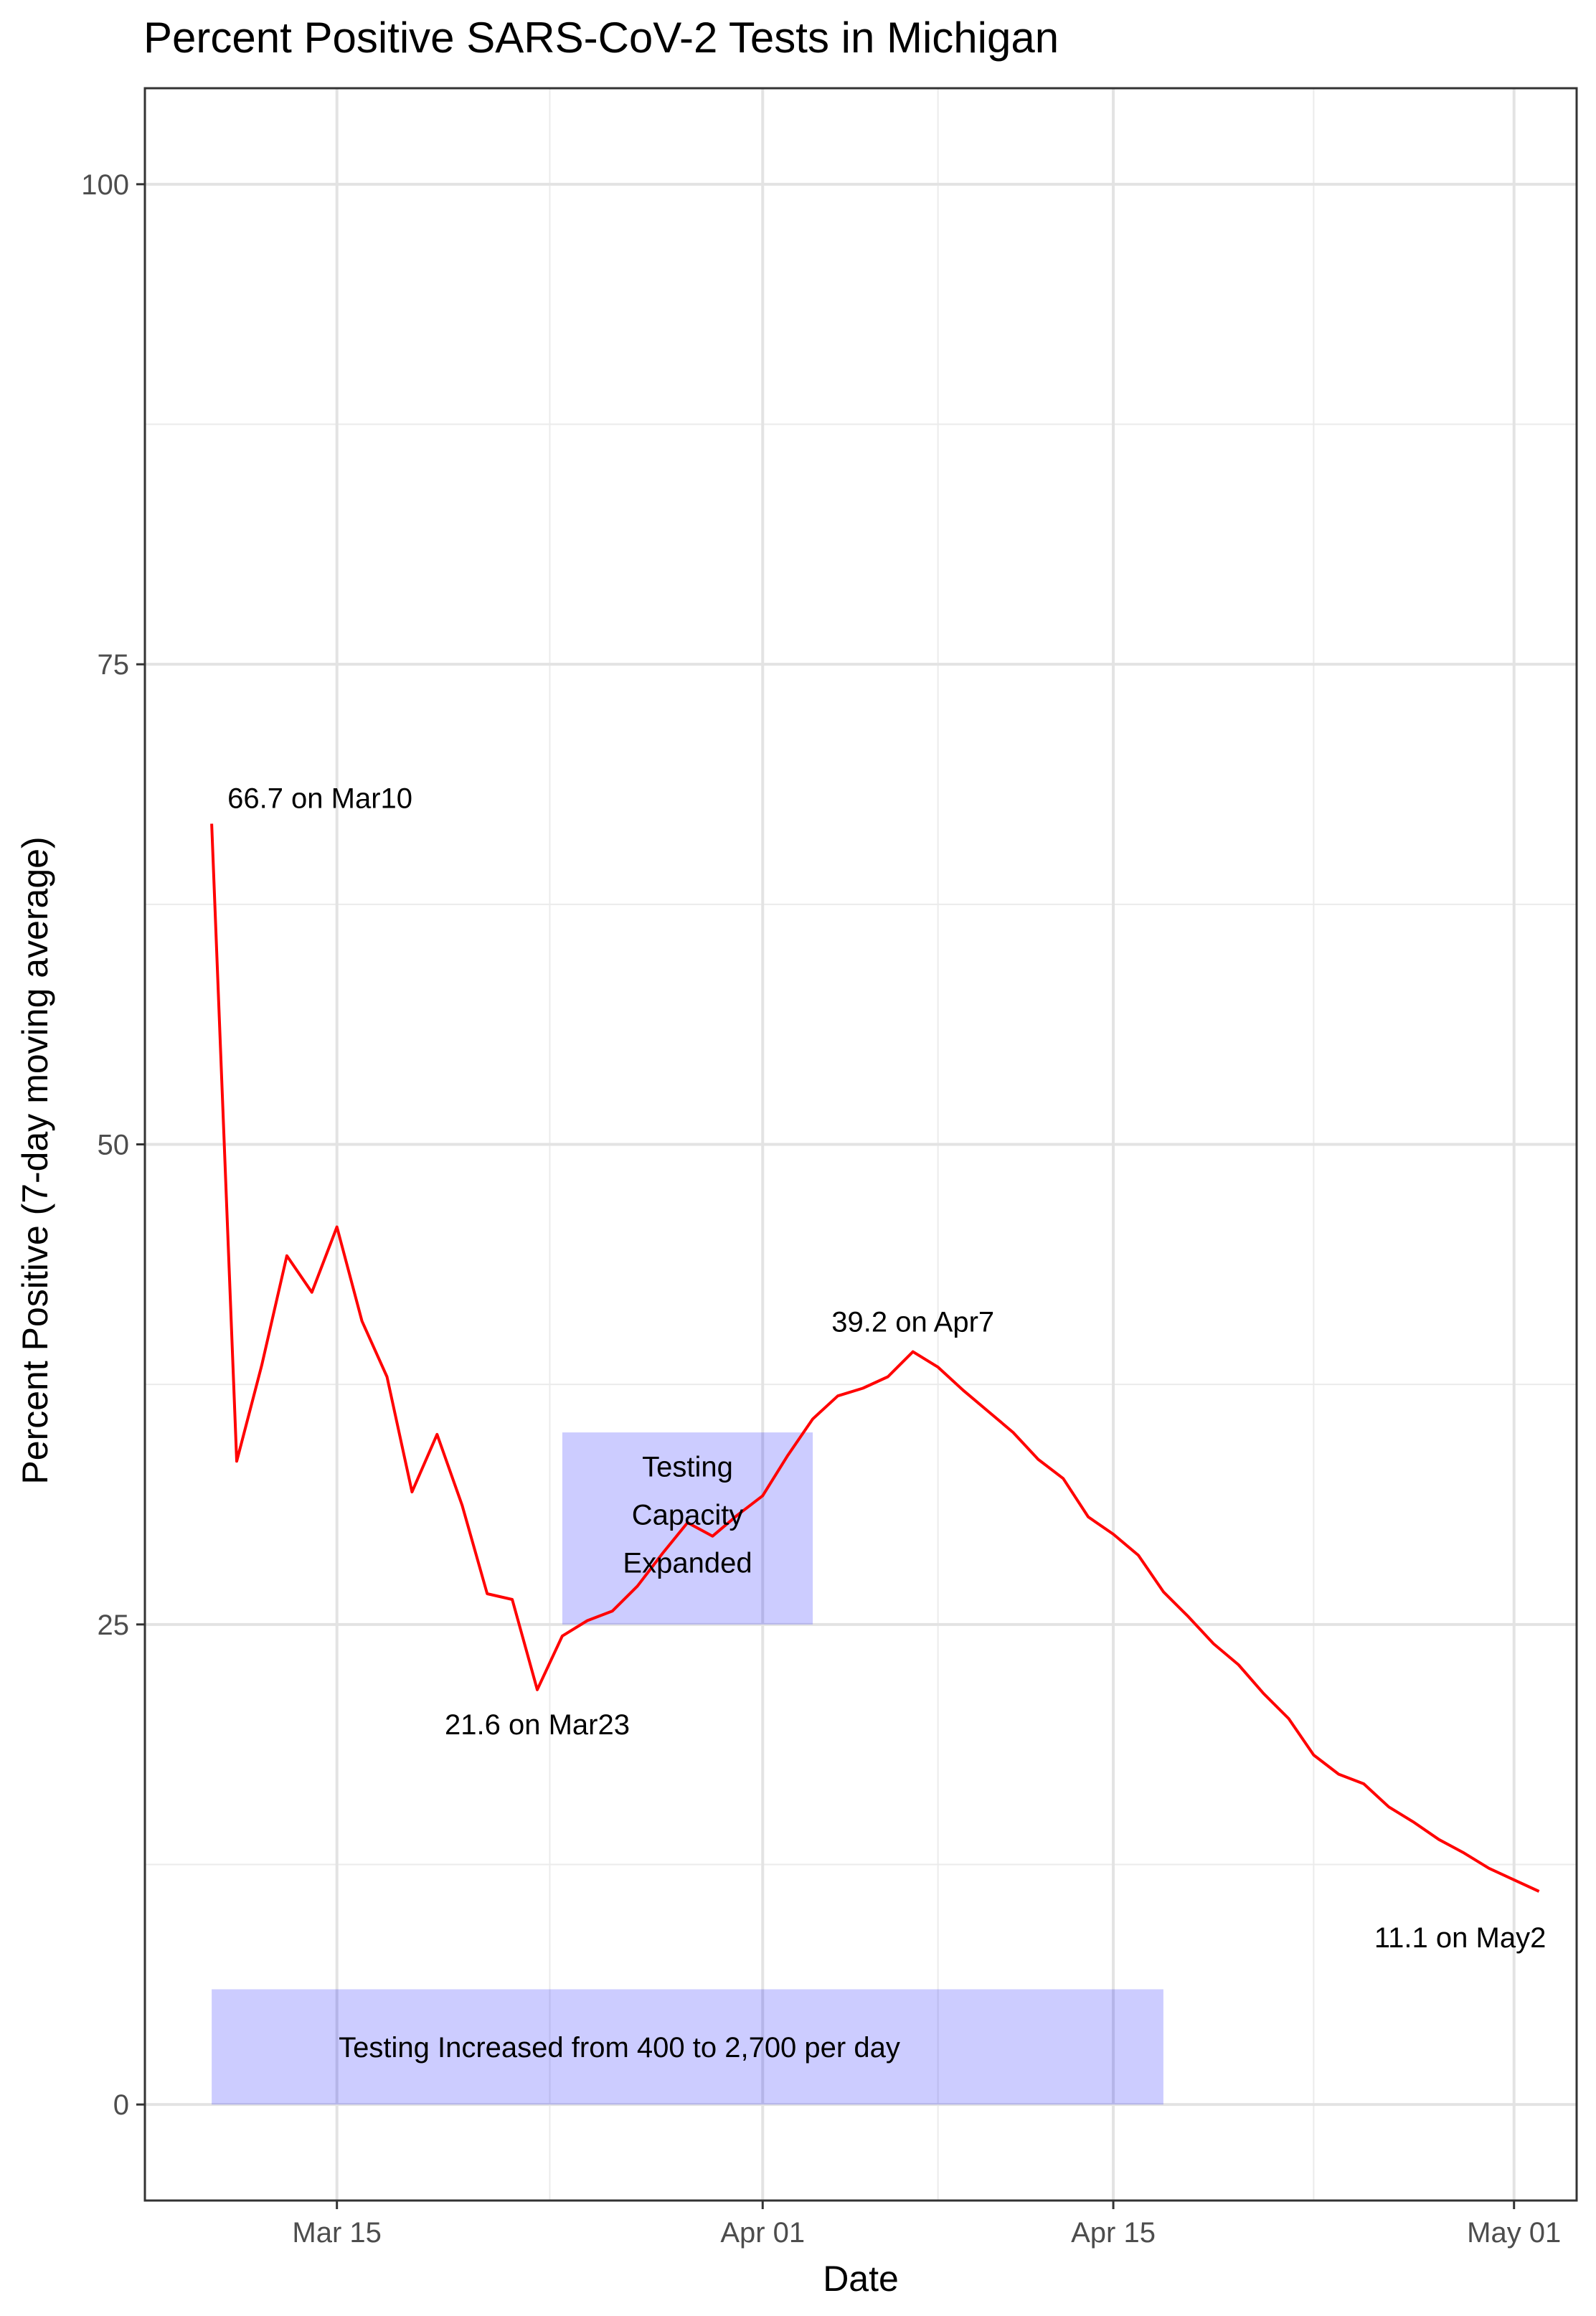 The height and width of the screenshot is (2316, 1596). What do you see at coordinates (688, 1515) in the screenshot?
I see `box-label-line2: Capacity` at bounding box center [688, 1515].